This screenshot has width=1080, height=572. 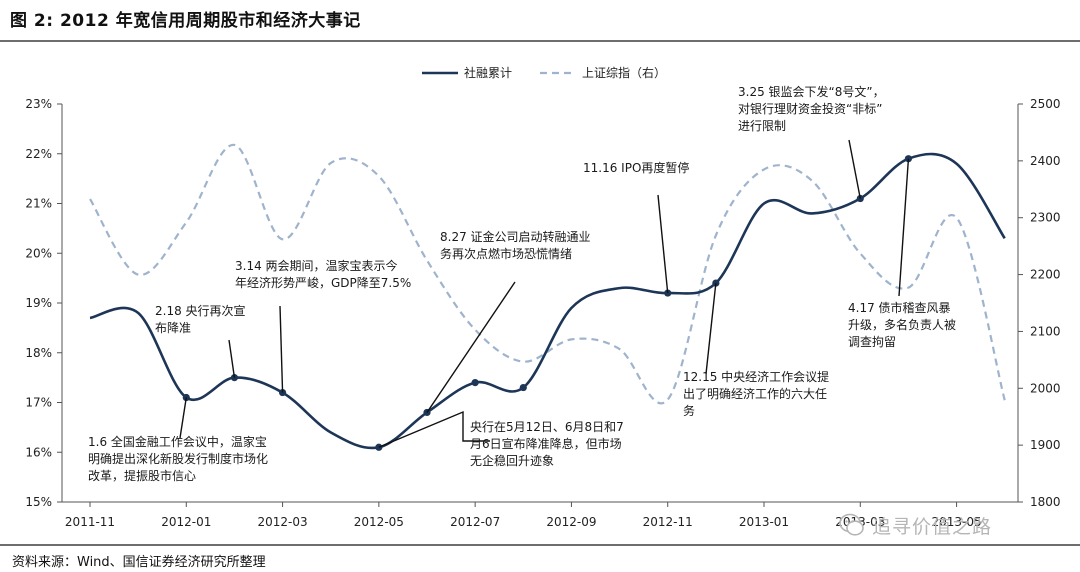 What do you see at coordinates (547, 427) in the screenshot?
I see `annotation-text: 央行在5月12日、6月8日和7` at bounding box center [547, 427].